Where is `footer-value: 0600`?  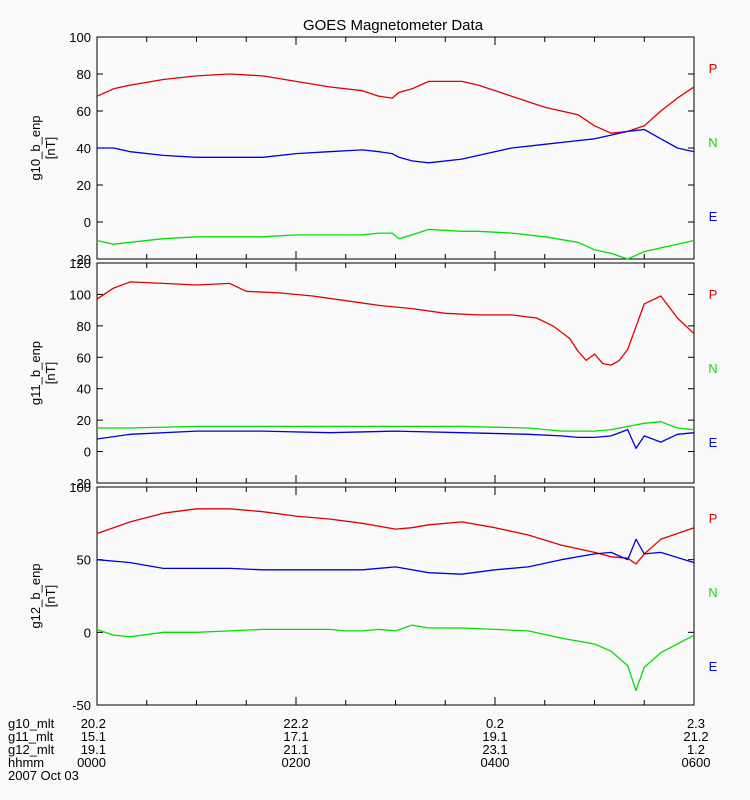 footer-value: 0600 is located at coordinates (696, 762).